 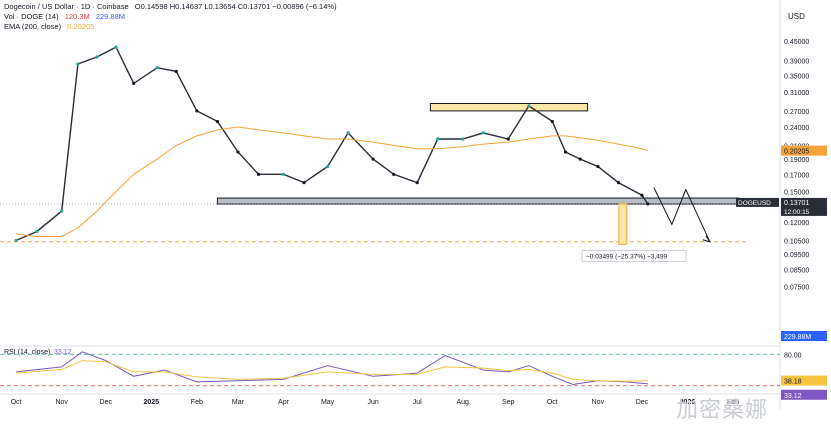 I want to click on measure-label-box, so click(x=634, y=255).